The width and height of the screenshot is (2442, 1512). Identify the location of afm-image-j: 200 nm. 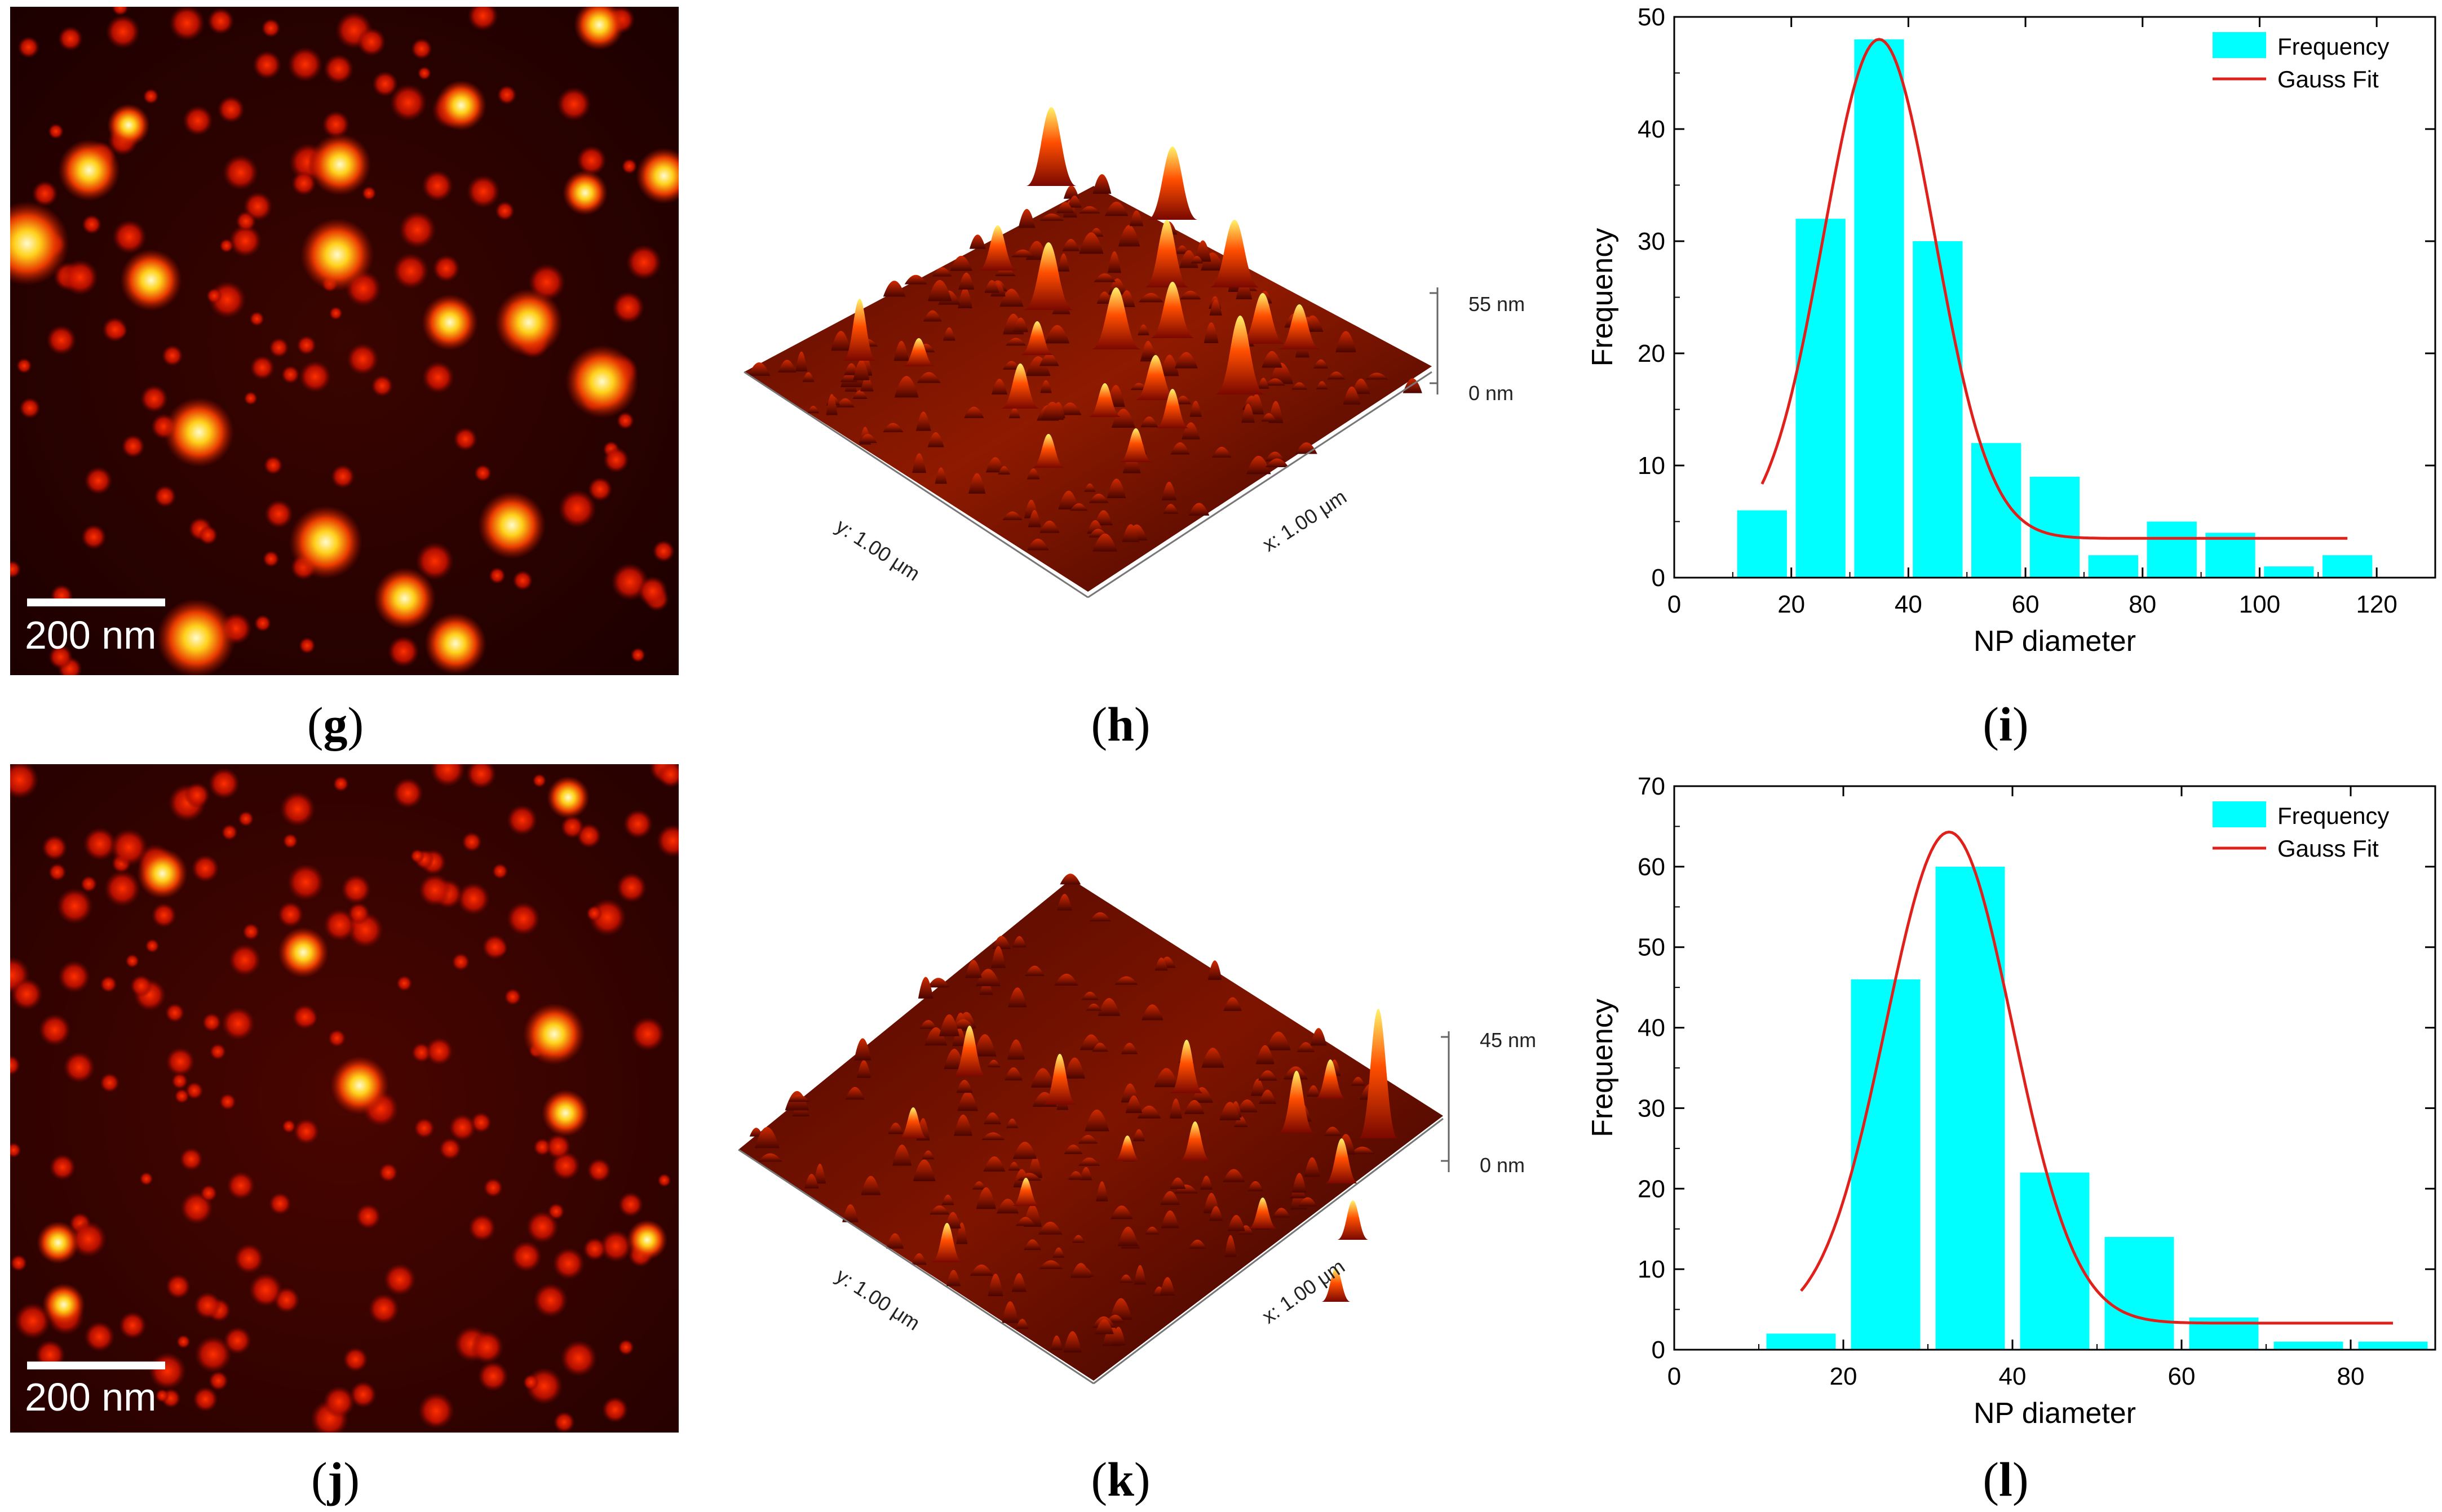
(344, 1098).